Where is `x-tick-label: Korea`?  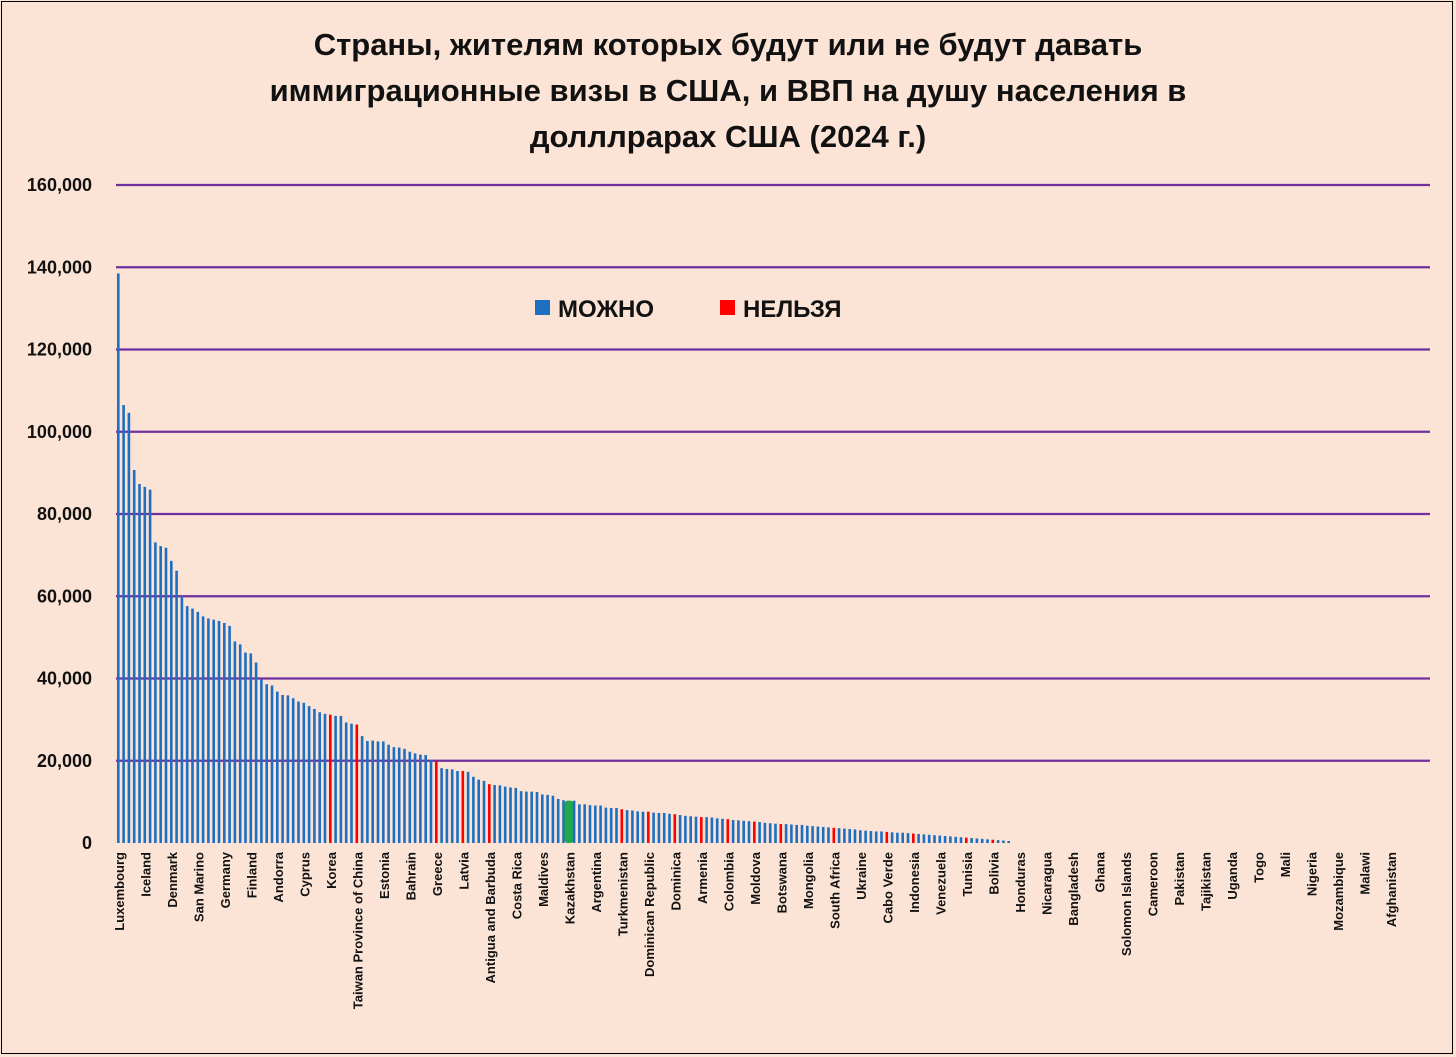
x-tick-label: Korea is located at coordinates (331, 870).